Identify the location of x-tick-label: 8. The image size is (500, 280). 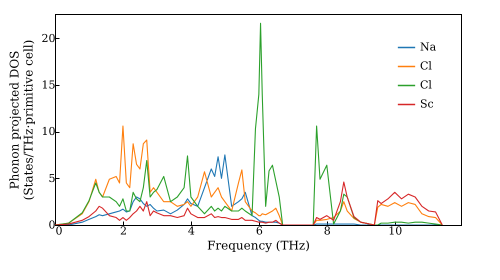
(327, 231).